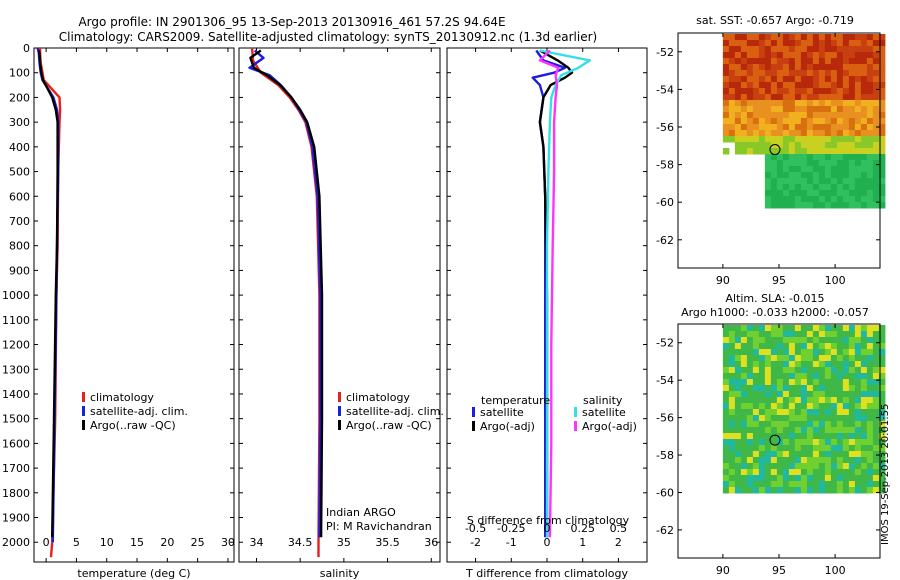 This screenshot has width=900, height=580. What do you see at coordinates (19, 270) in the screenshot?
I see `depth-tick-label: 900` at bounding box center [19, 270].